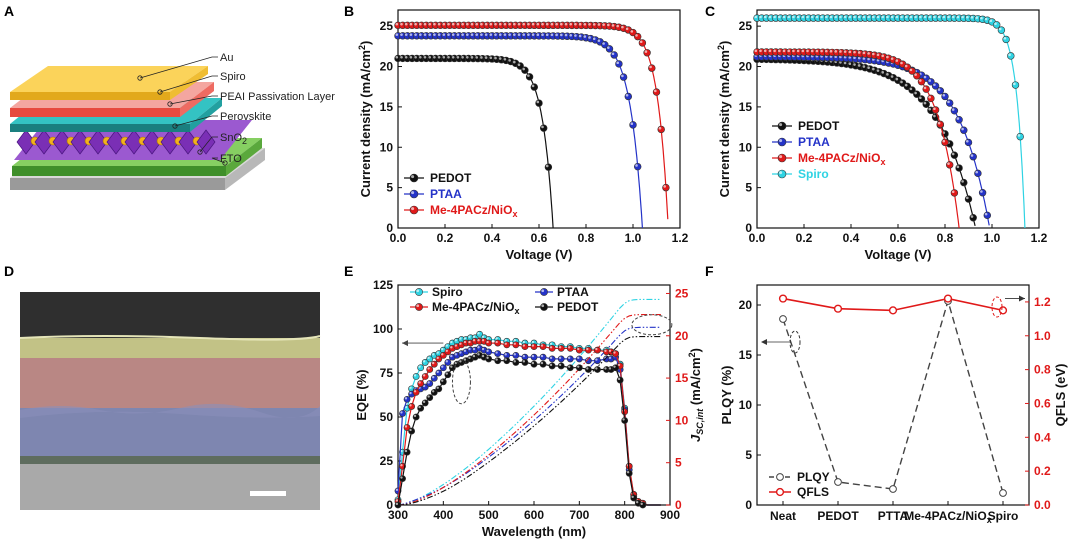 Image resolution: width=1080 pixels, height=543 pixels. Describe the element at coordinates (680, 238) in the screenshot. I see `x-tick-label: 1.2` at that location.